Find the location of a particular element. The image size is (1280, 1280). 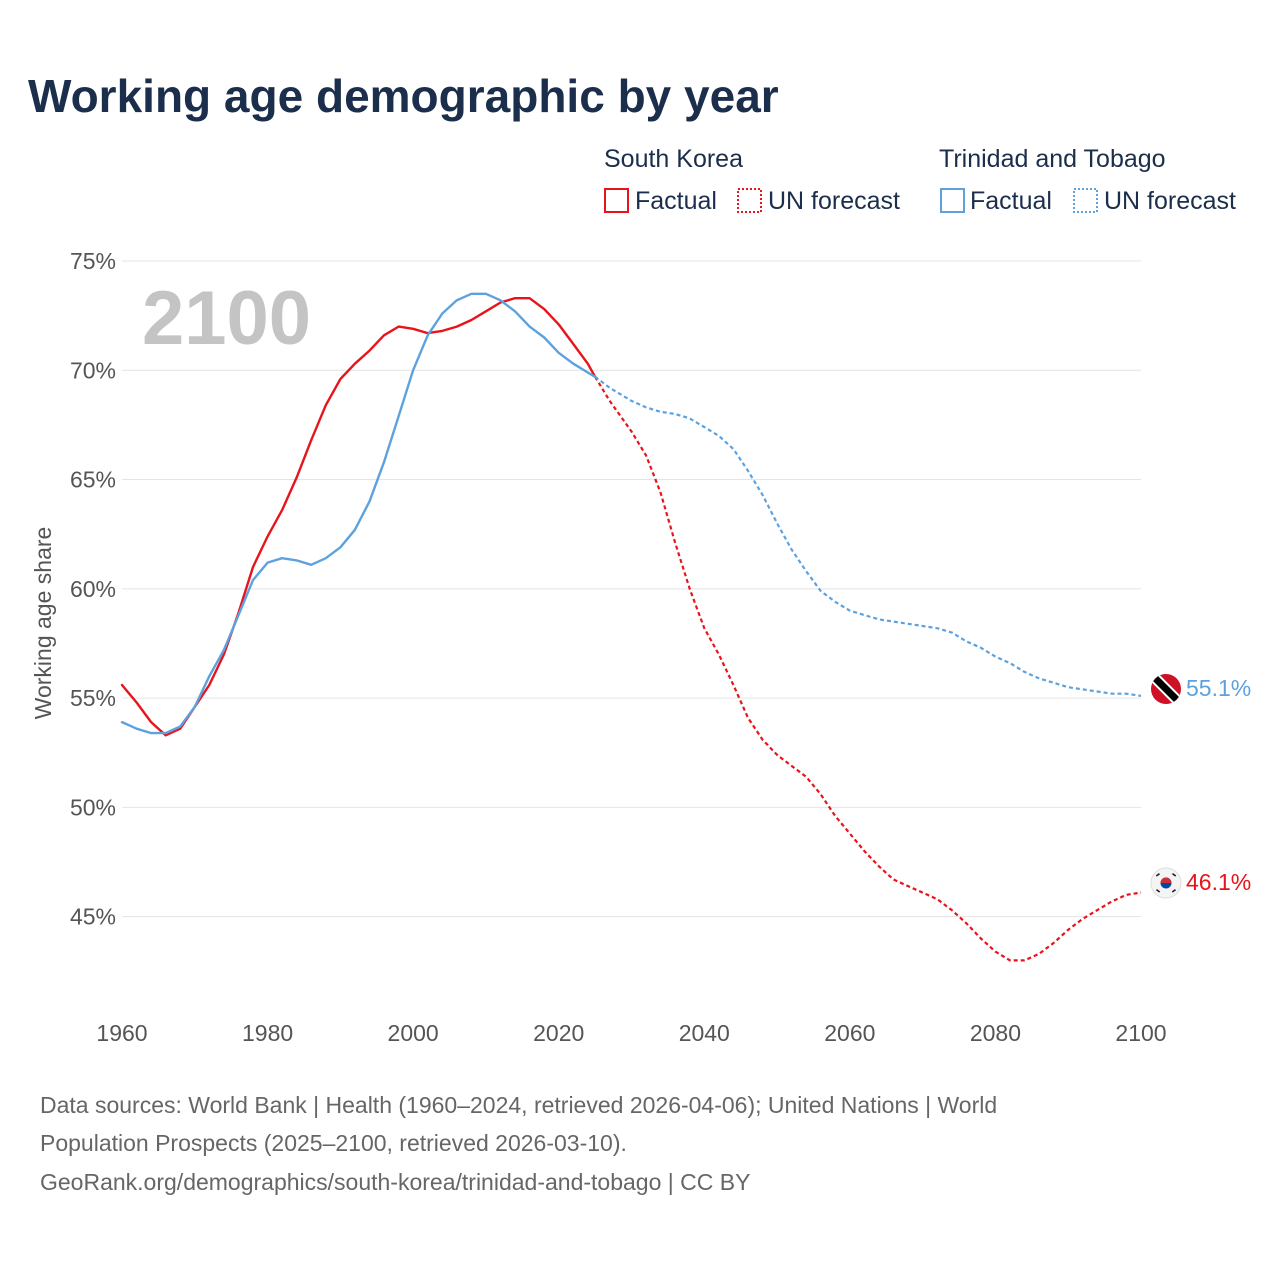

y-axis-ticks: 45% 50% 55% 60% 65% 70% 75% is located at coordinates (93, 589).